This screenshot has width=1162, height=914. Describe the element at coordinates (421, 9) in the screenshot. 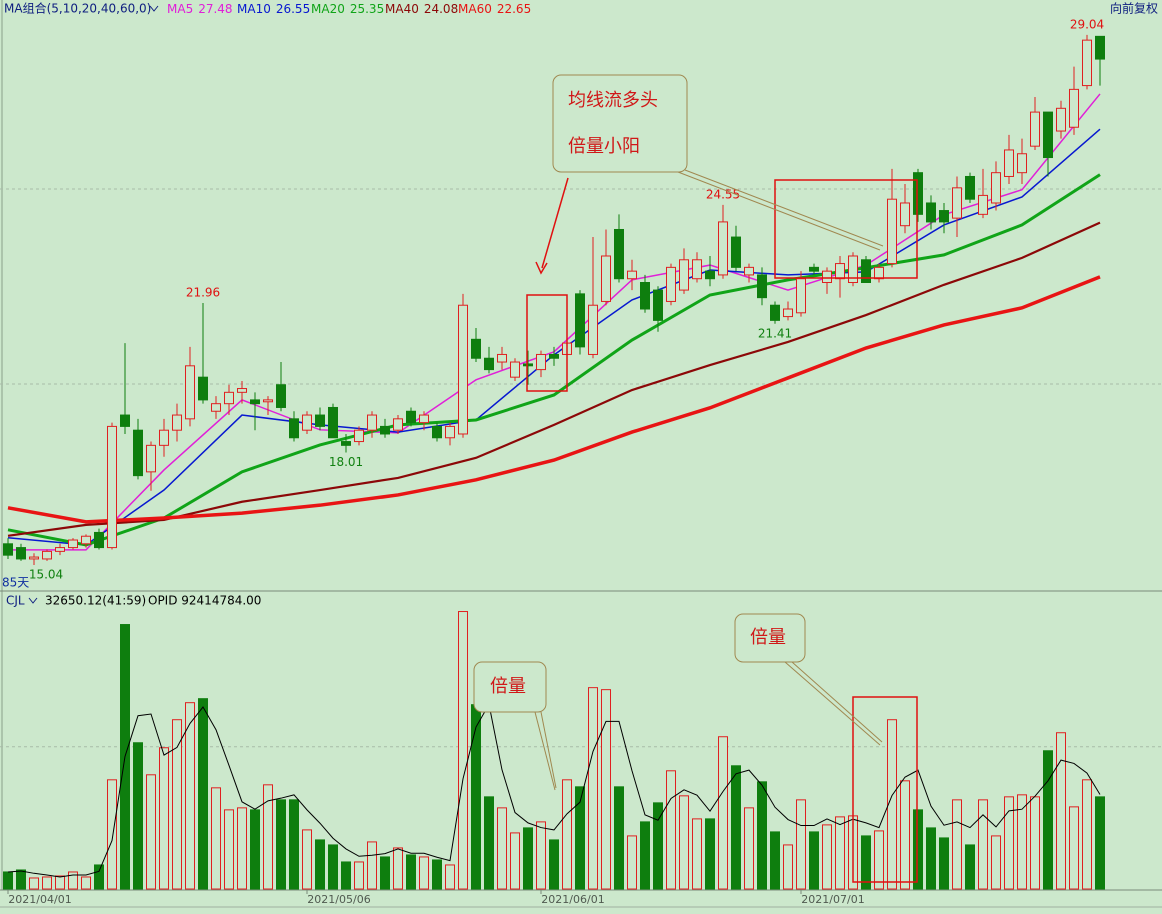

I see `ma-legend: MA40 24.08` at that location.